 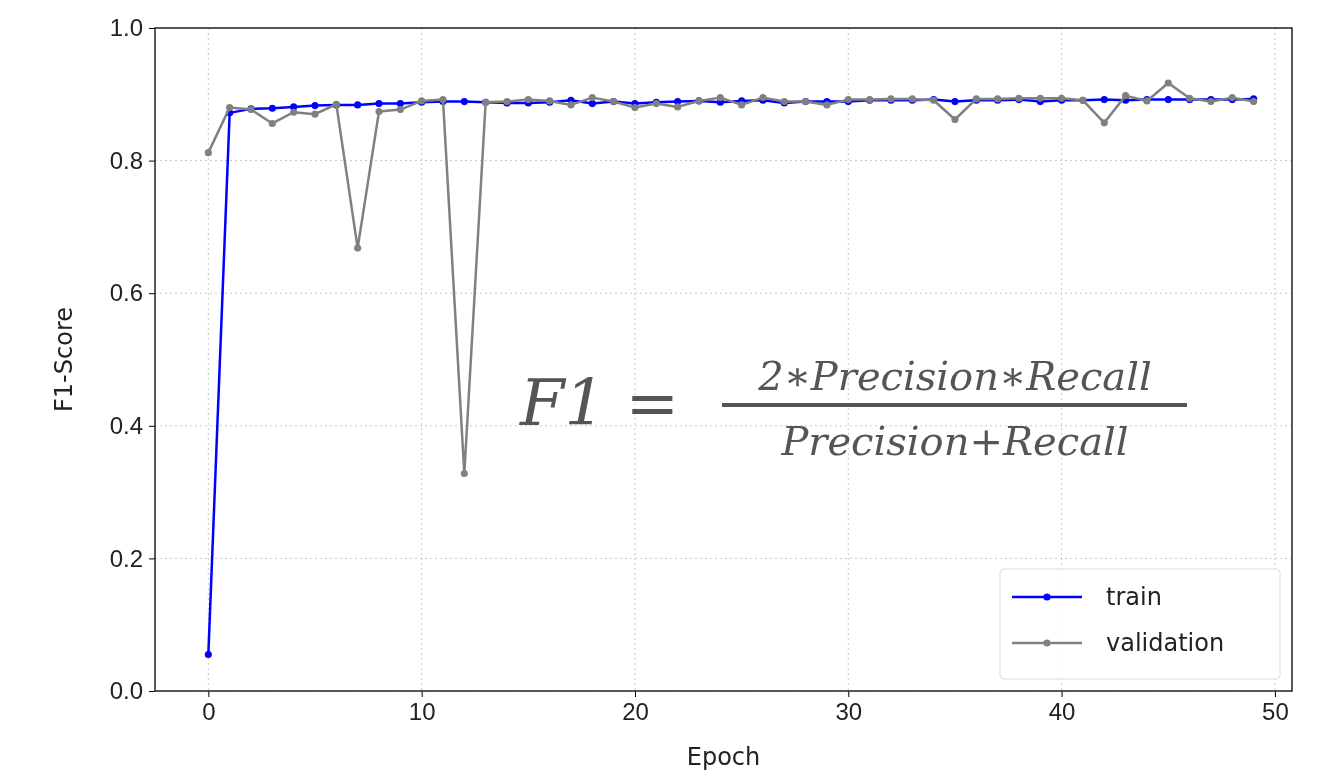 What do you see at coordinates (1062, 712) in the screenshot?
I see `x-tick-label: 40` at bounding box center [1062, 712].